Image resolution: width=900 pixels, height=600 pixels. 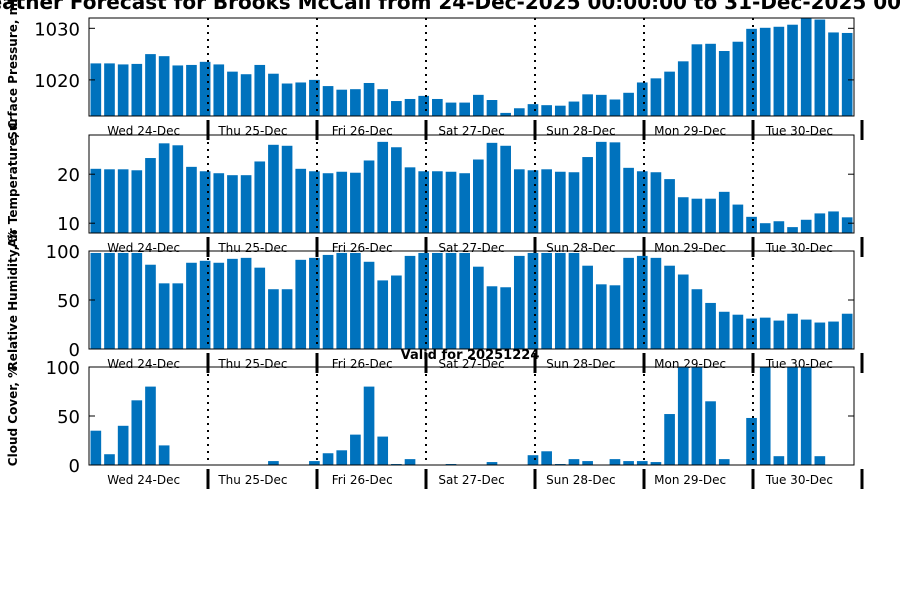 I want to click on day-label: Mon 29-Dec, so click(x=690, y=131).